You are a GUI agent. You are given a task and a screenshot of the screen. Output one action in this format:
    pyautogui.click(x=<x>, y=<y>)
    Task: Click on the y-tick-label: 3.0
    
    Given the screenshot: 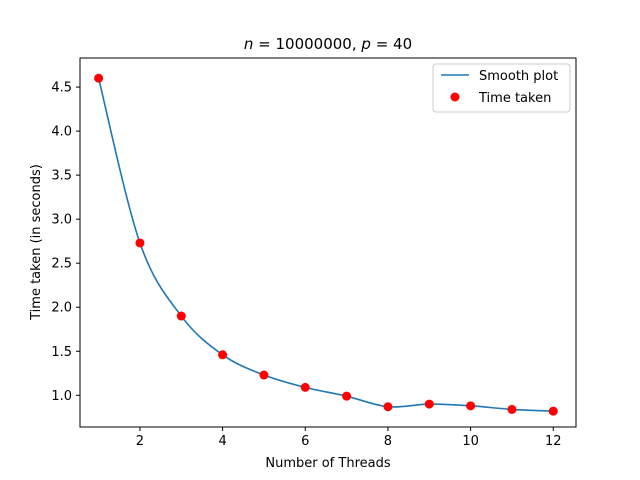 What is the action you would take?
    pyautogui.click(x=61, y=220)
    